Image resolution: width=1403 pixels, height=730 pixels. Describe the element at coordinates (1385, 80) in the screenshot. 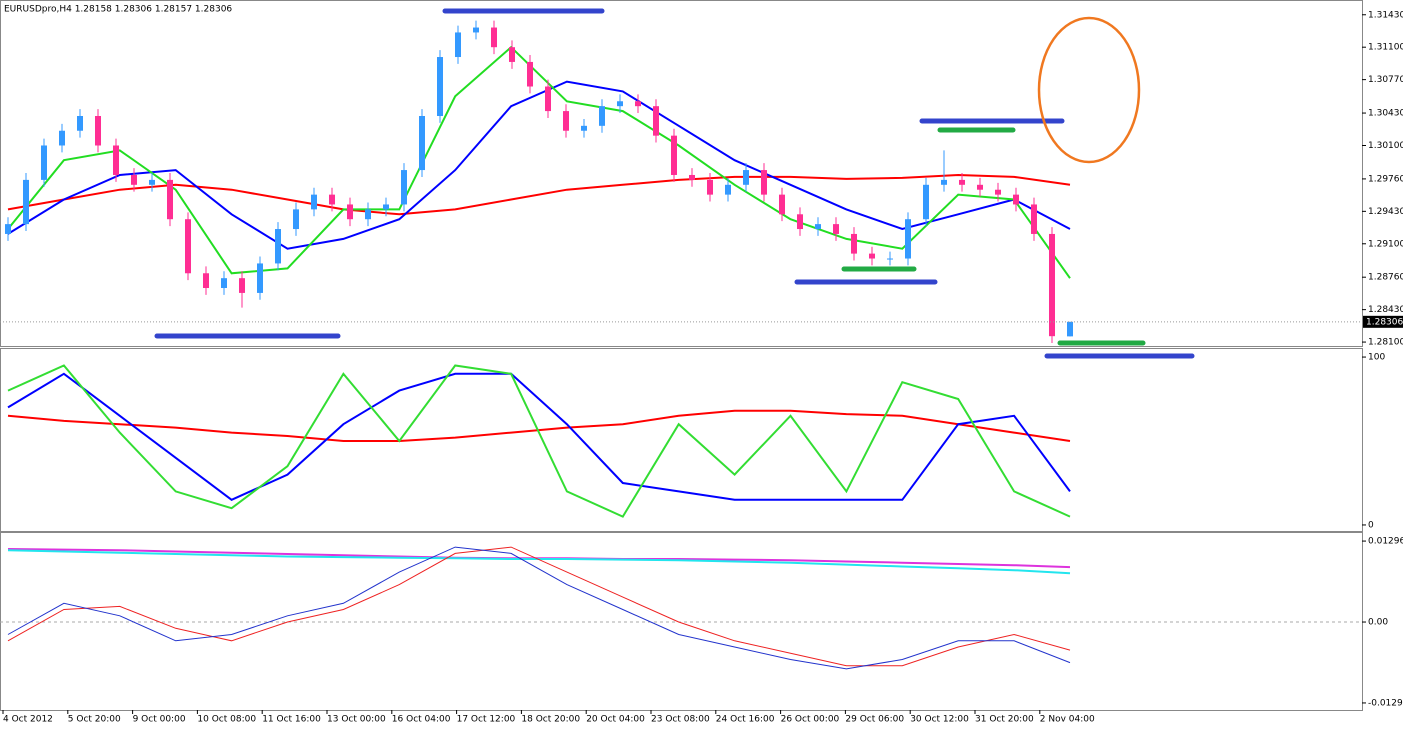

I see `y-tick-label: 1.30770` at that location.